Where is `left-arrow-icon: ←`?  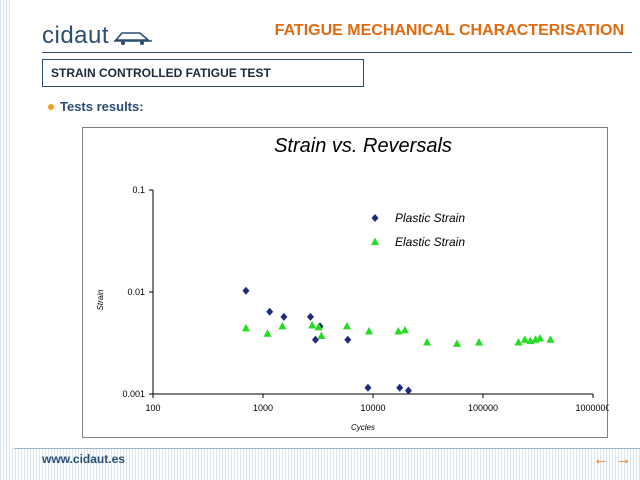 left-arrow-icon: ← is located at coordinates (601, 459).